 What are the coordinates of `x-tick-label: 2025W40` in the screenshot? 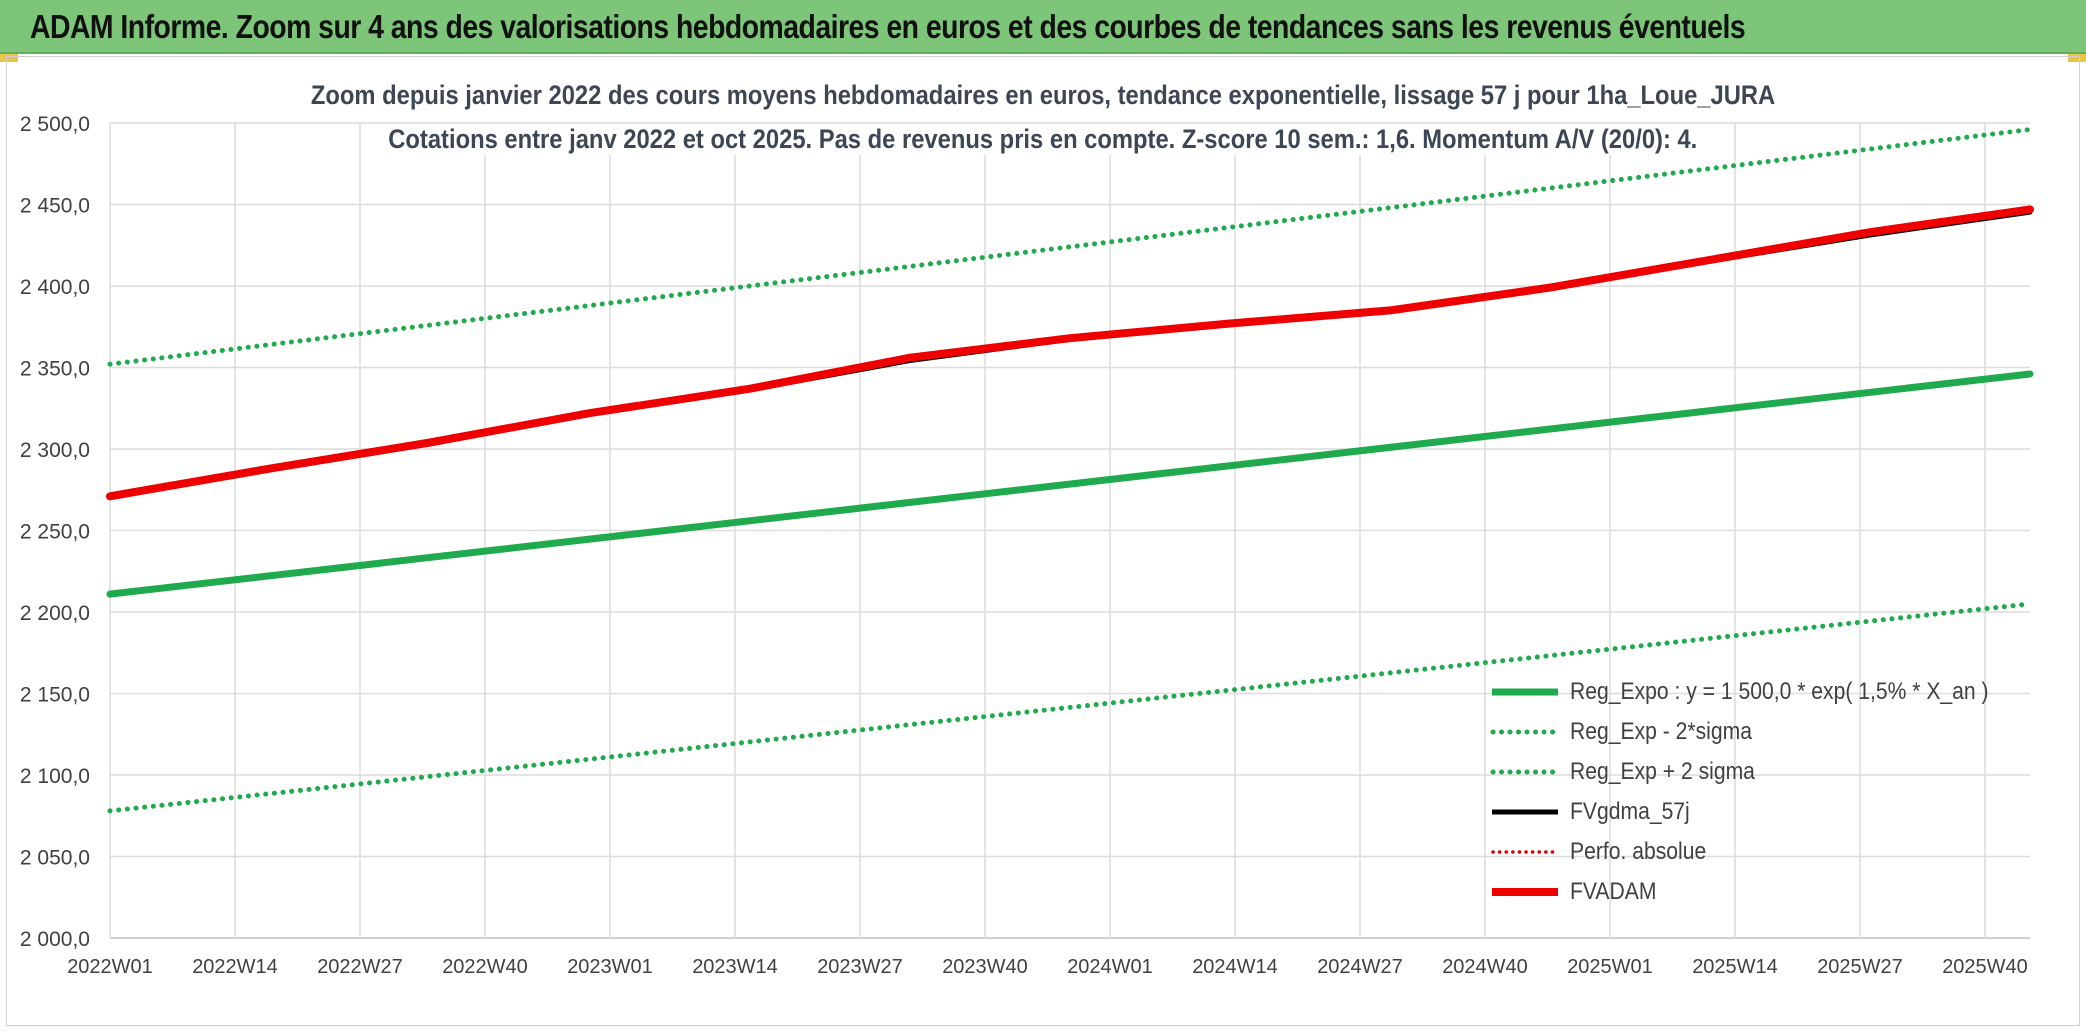 It's located at (1985, 967).